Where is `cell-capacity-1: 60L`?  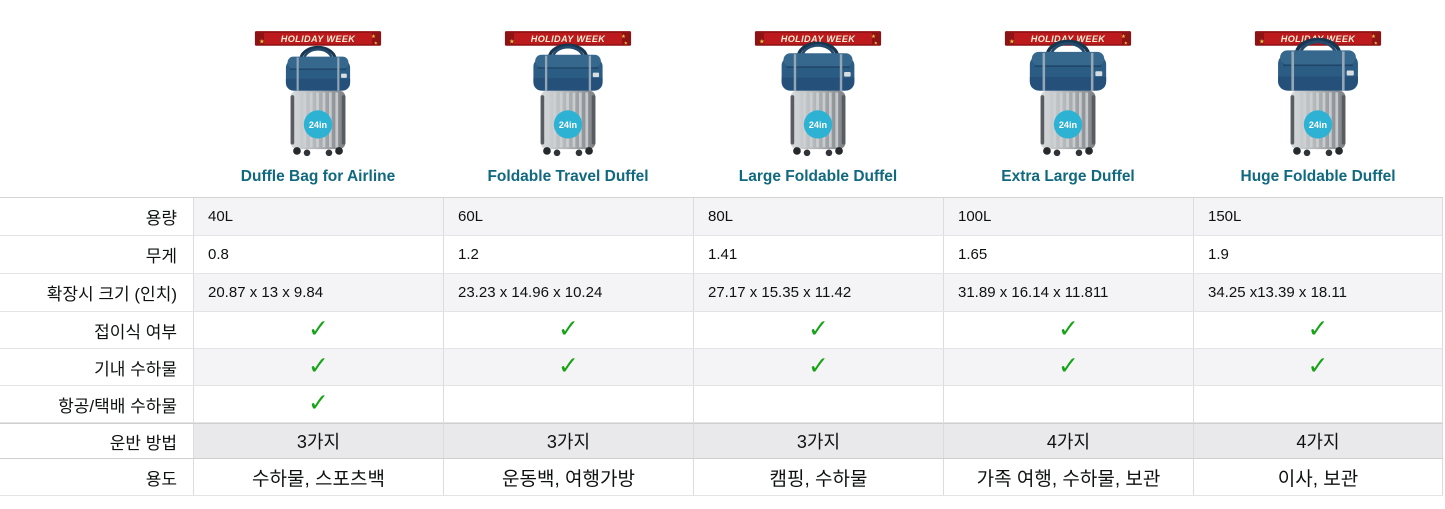
cell-capacity-1: 60L is located at coordinates (568, 216).